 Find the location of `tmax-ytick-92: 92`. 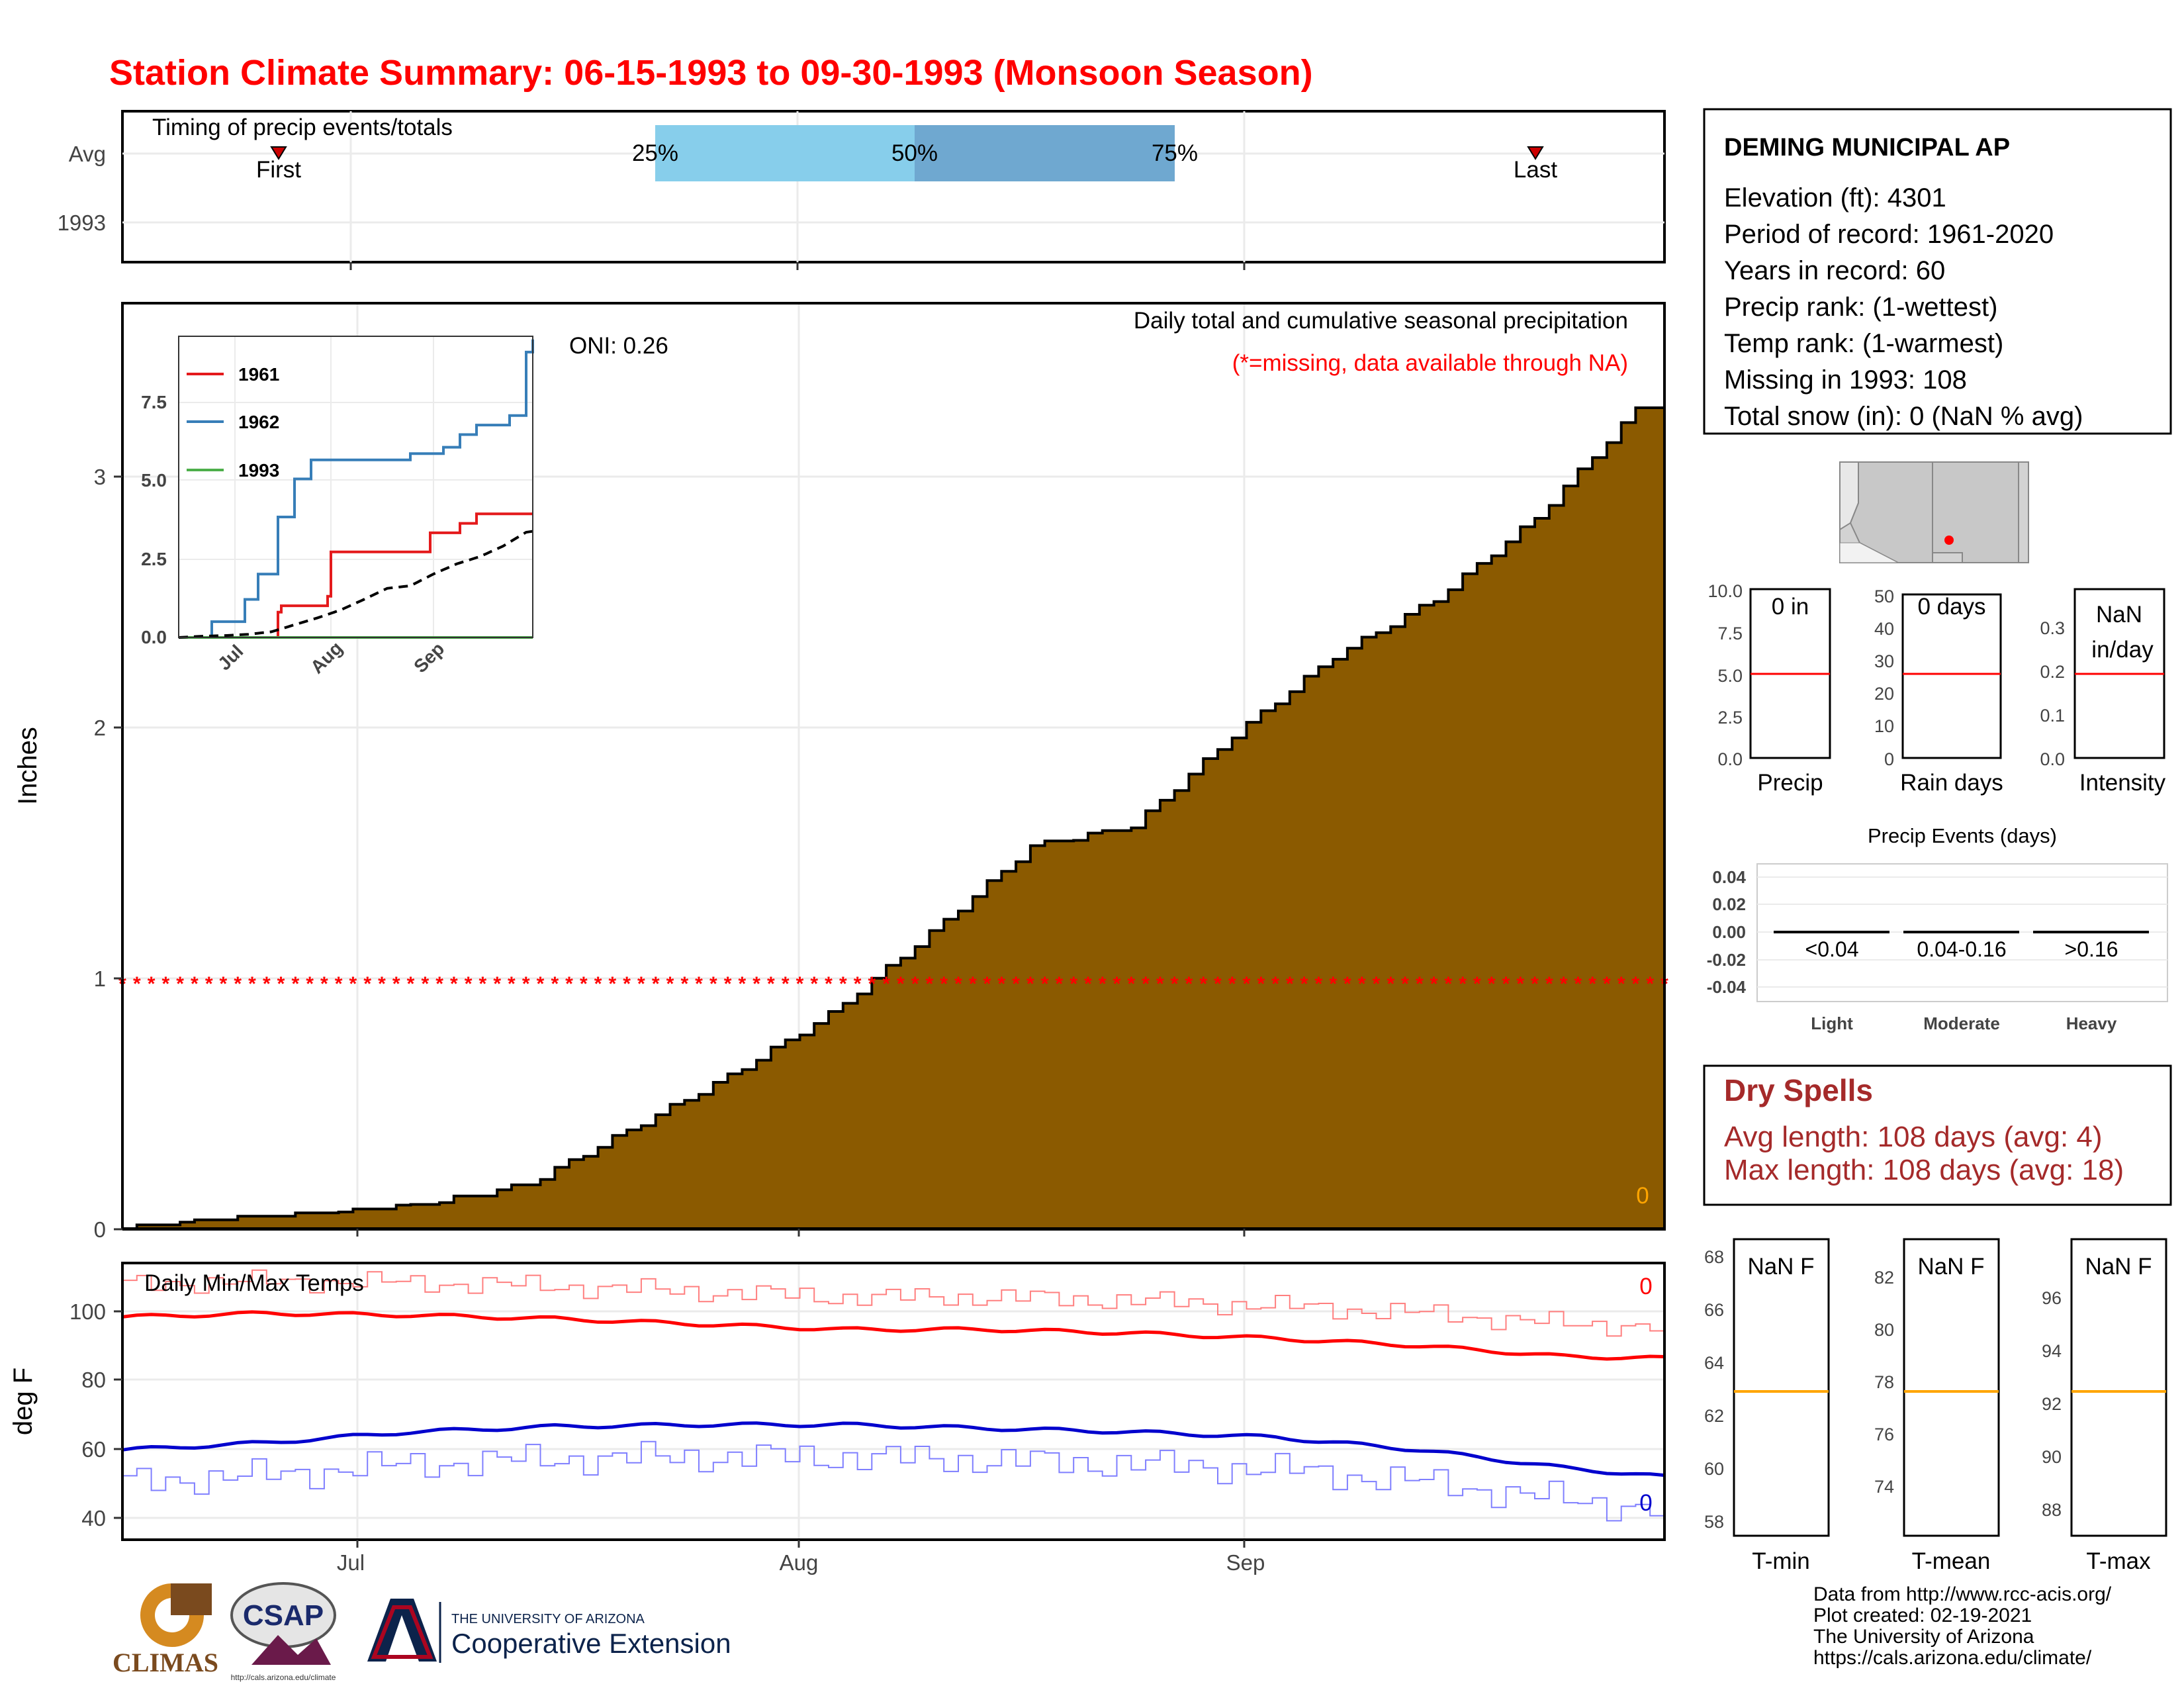

tmax-ytick-92: 92 is located at coordinates (2052, 1404).